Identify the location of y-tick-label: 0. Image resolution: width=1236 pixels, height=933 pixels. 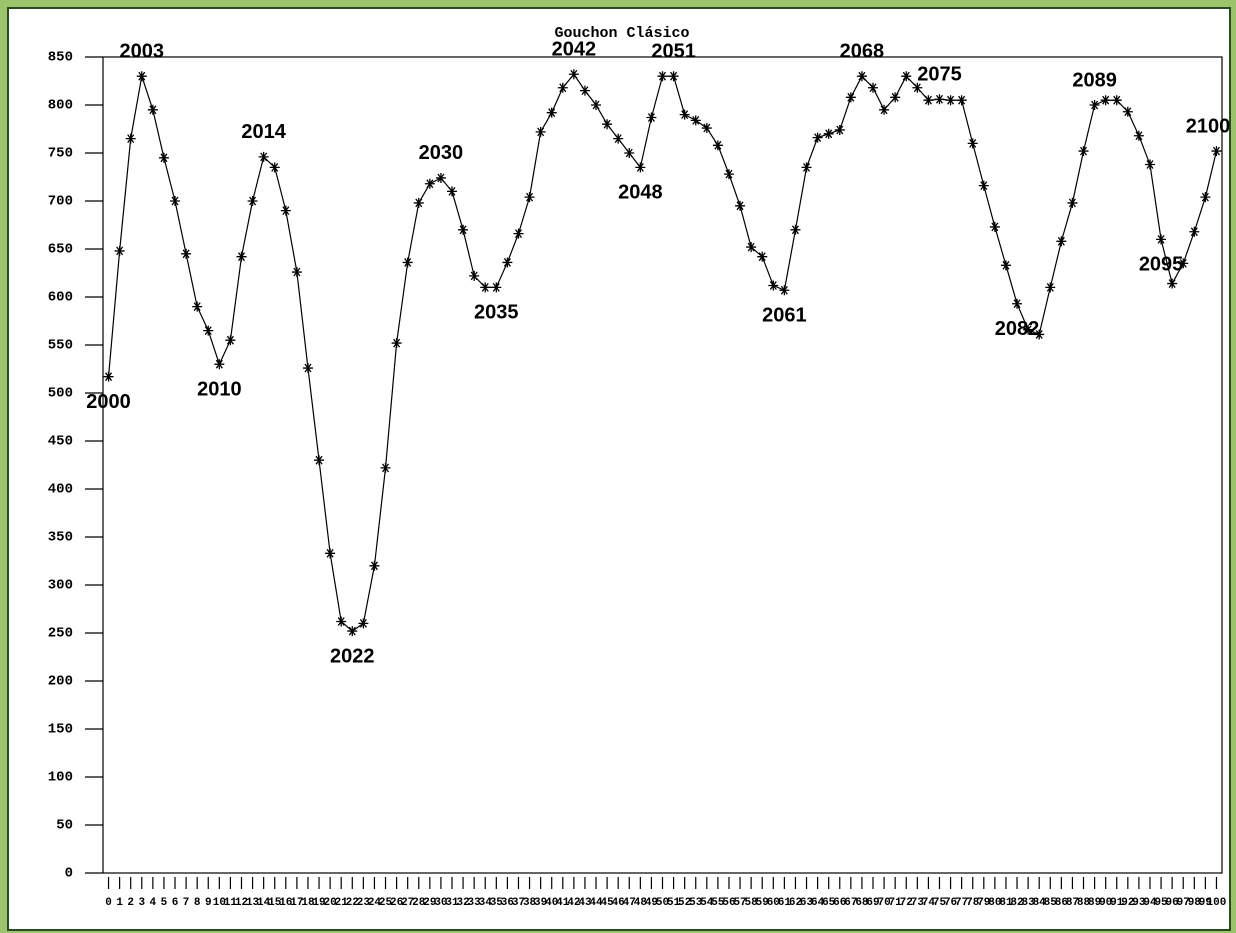
(69, 874).